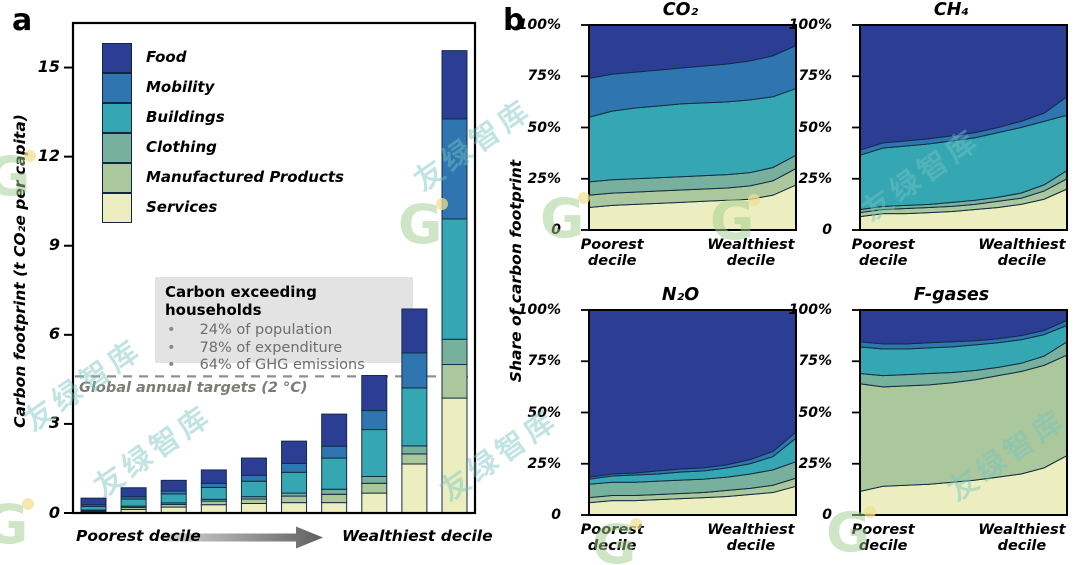  Describe the element at coordinates (54, 245) in the screenshot. I see `panel-a-y-tick-label: 9` at that location.